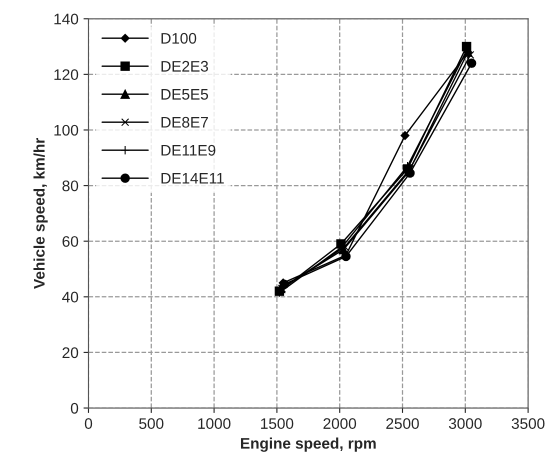 This screenshot has height=469, width=553. Describe the element at coordinates (185, 94) in the screenshot. I see `legend-label: DE5E5` at that location.